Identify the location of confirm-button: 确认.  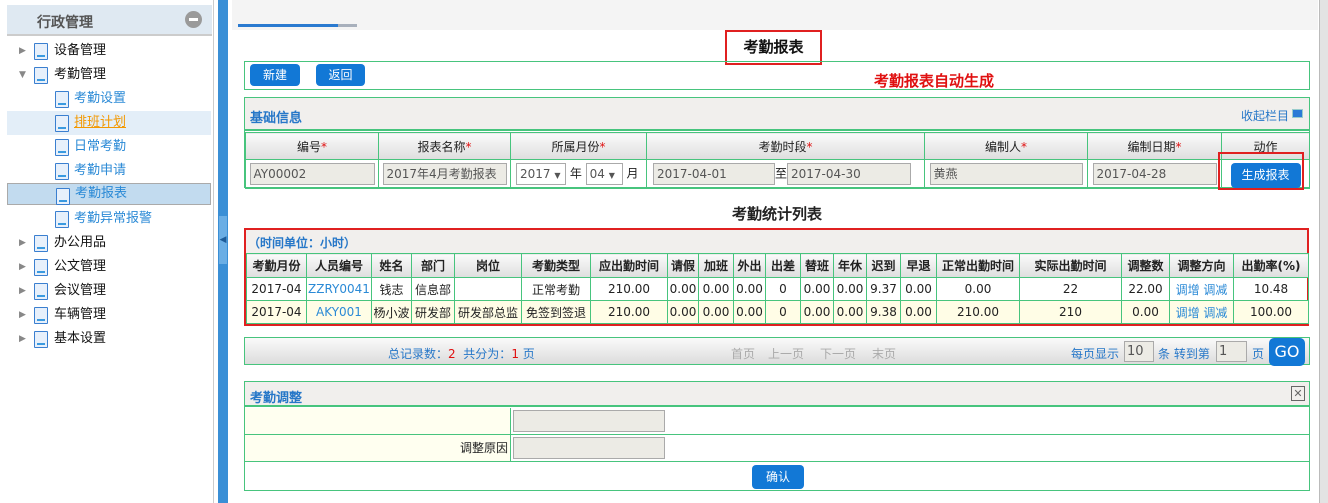
(778, 477).